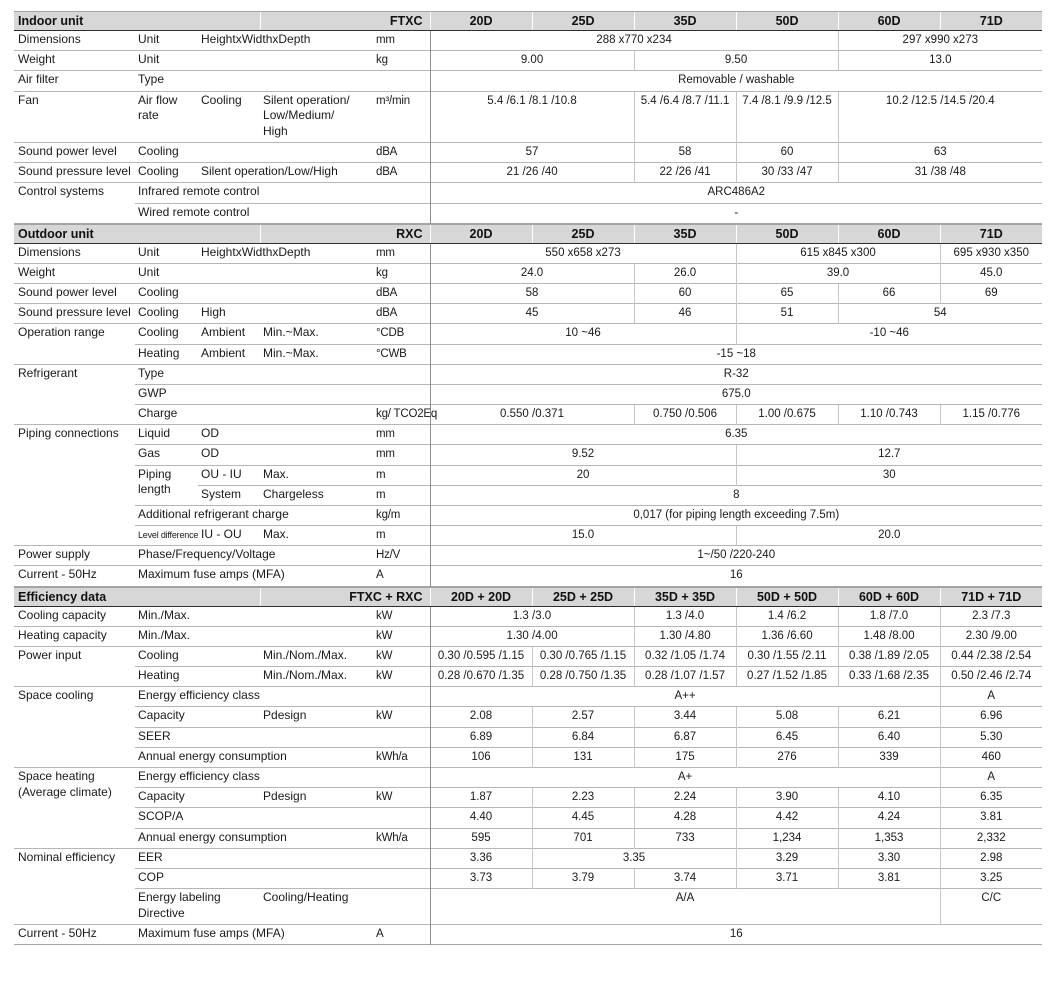 The width and height of the screenshot is (1052, 991). I want to click on value-cell: 10.2 /12.5 /14.5 /20.4, so click(940, 116).